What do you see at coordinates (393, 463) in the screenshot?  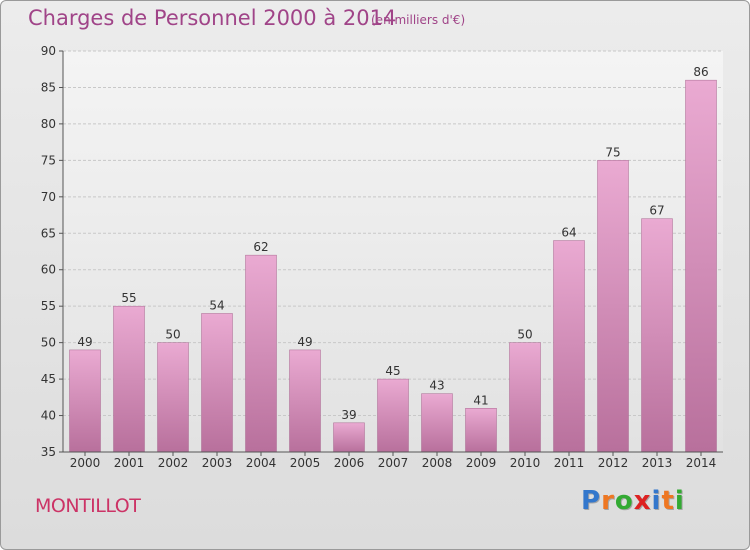 I see `x-tick-label: 2007` at bounding box center [393, 463].